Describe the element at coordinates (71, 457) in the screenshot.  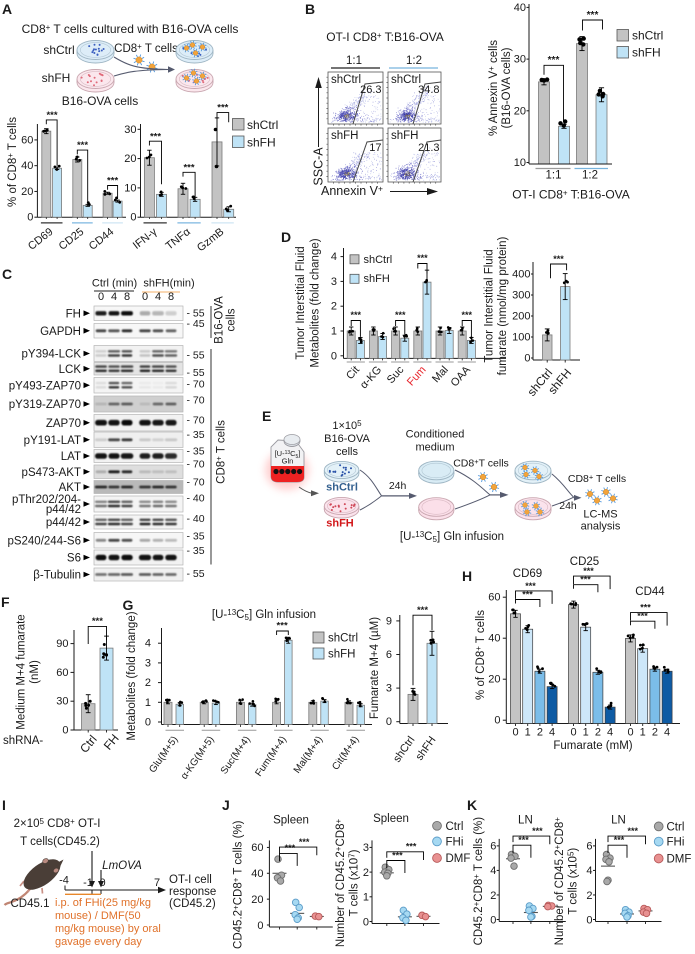
I see `svg-text: LAT` at that location.